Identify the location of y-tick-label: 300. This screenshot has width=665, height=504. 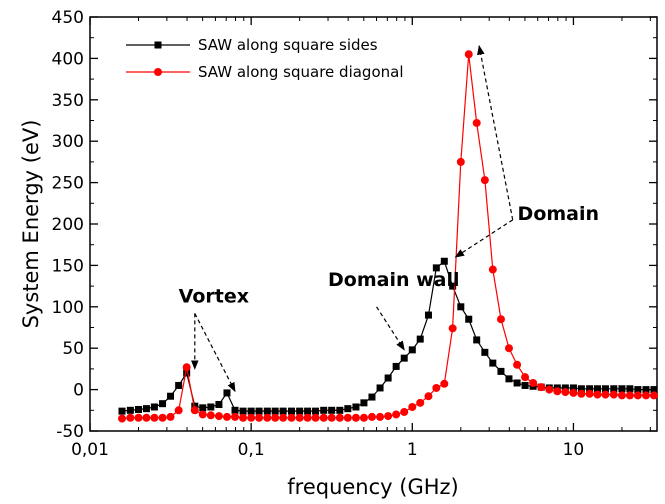
(68, 142).